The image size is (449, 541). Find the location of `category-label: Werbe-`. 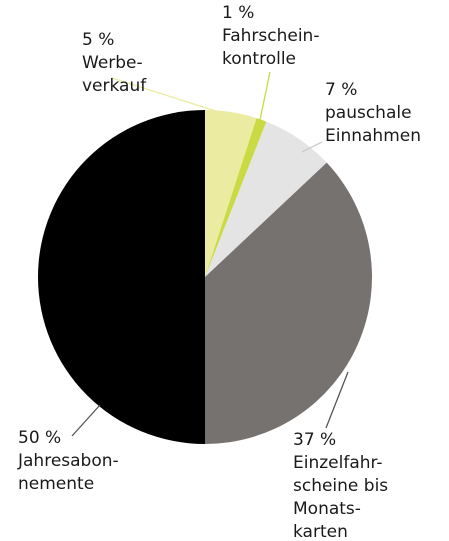

category-label: Werbe- is located at coordinates (112, 63).